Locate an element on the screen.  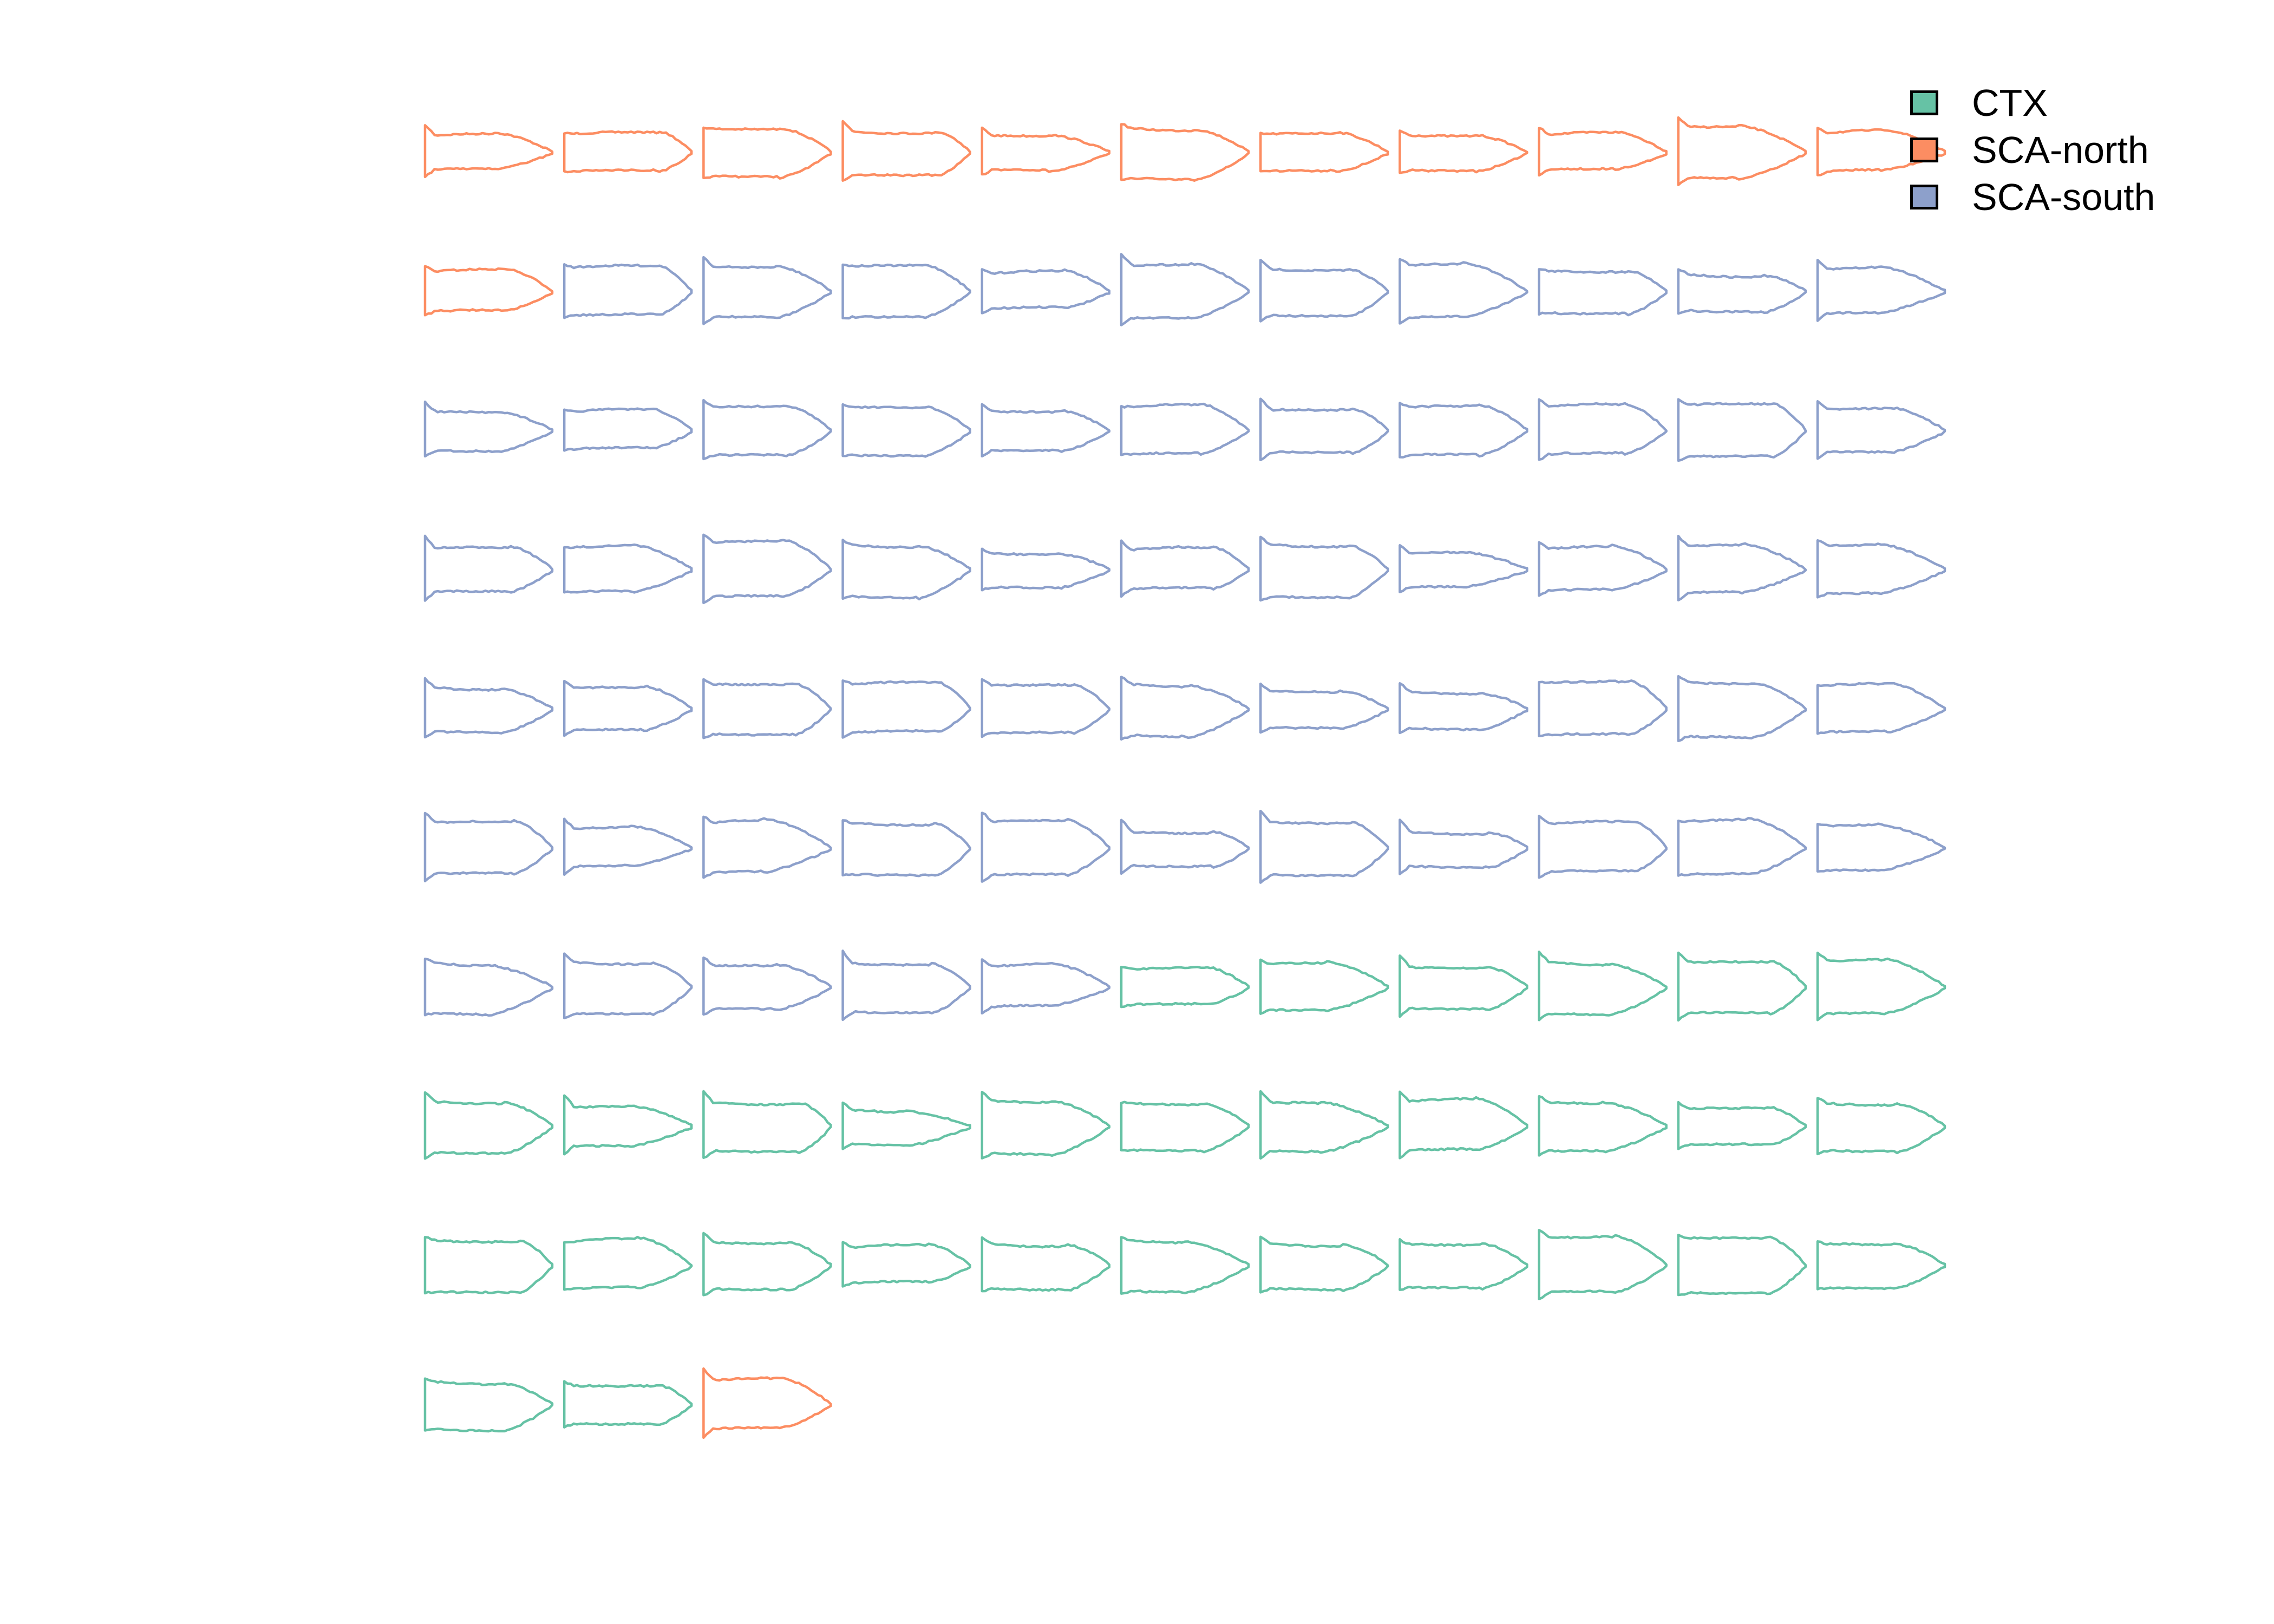
legend-item-sca-south: SCA-south is located at coordinates (2033, 197).